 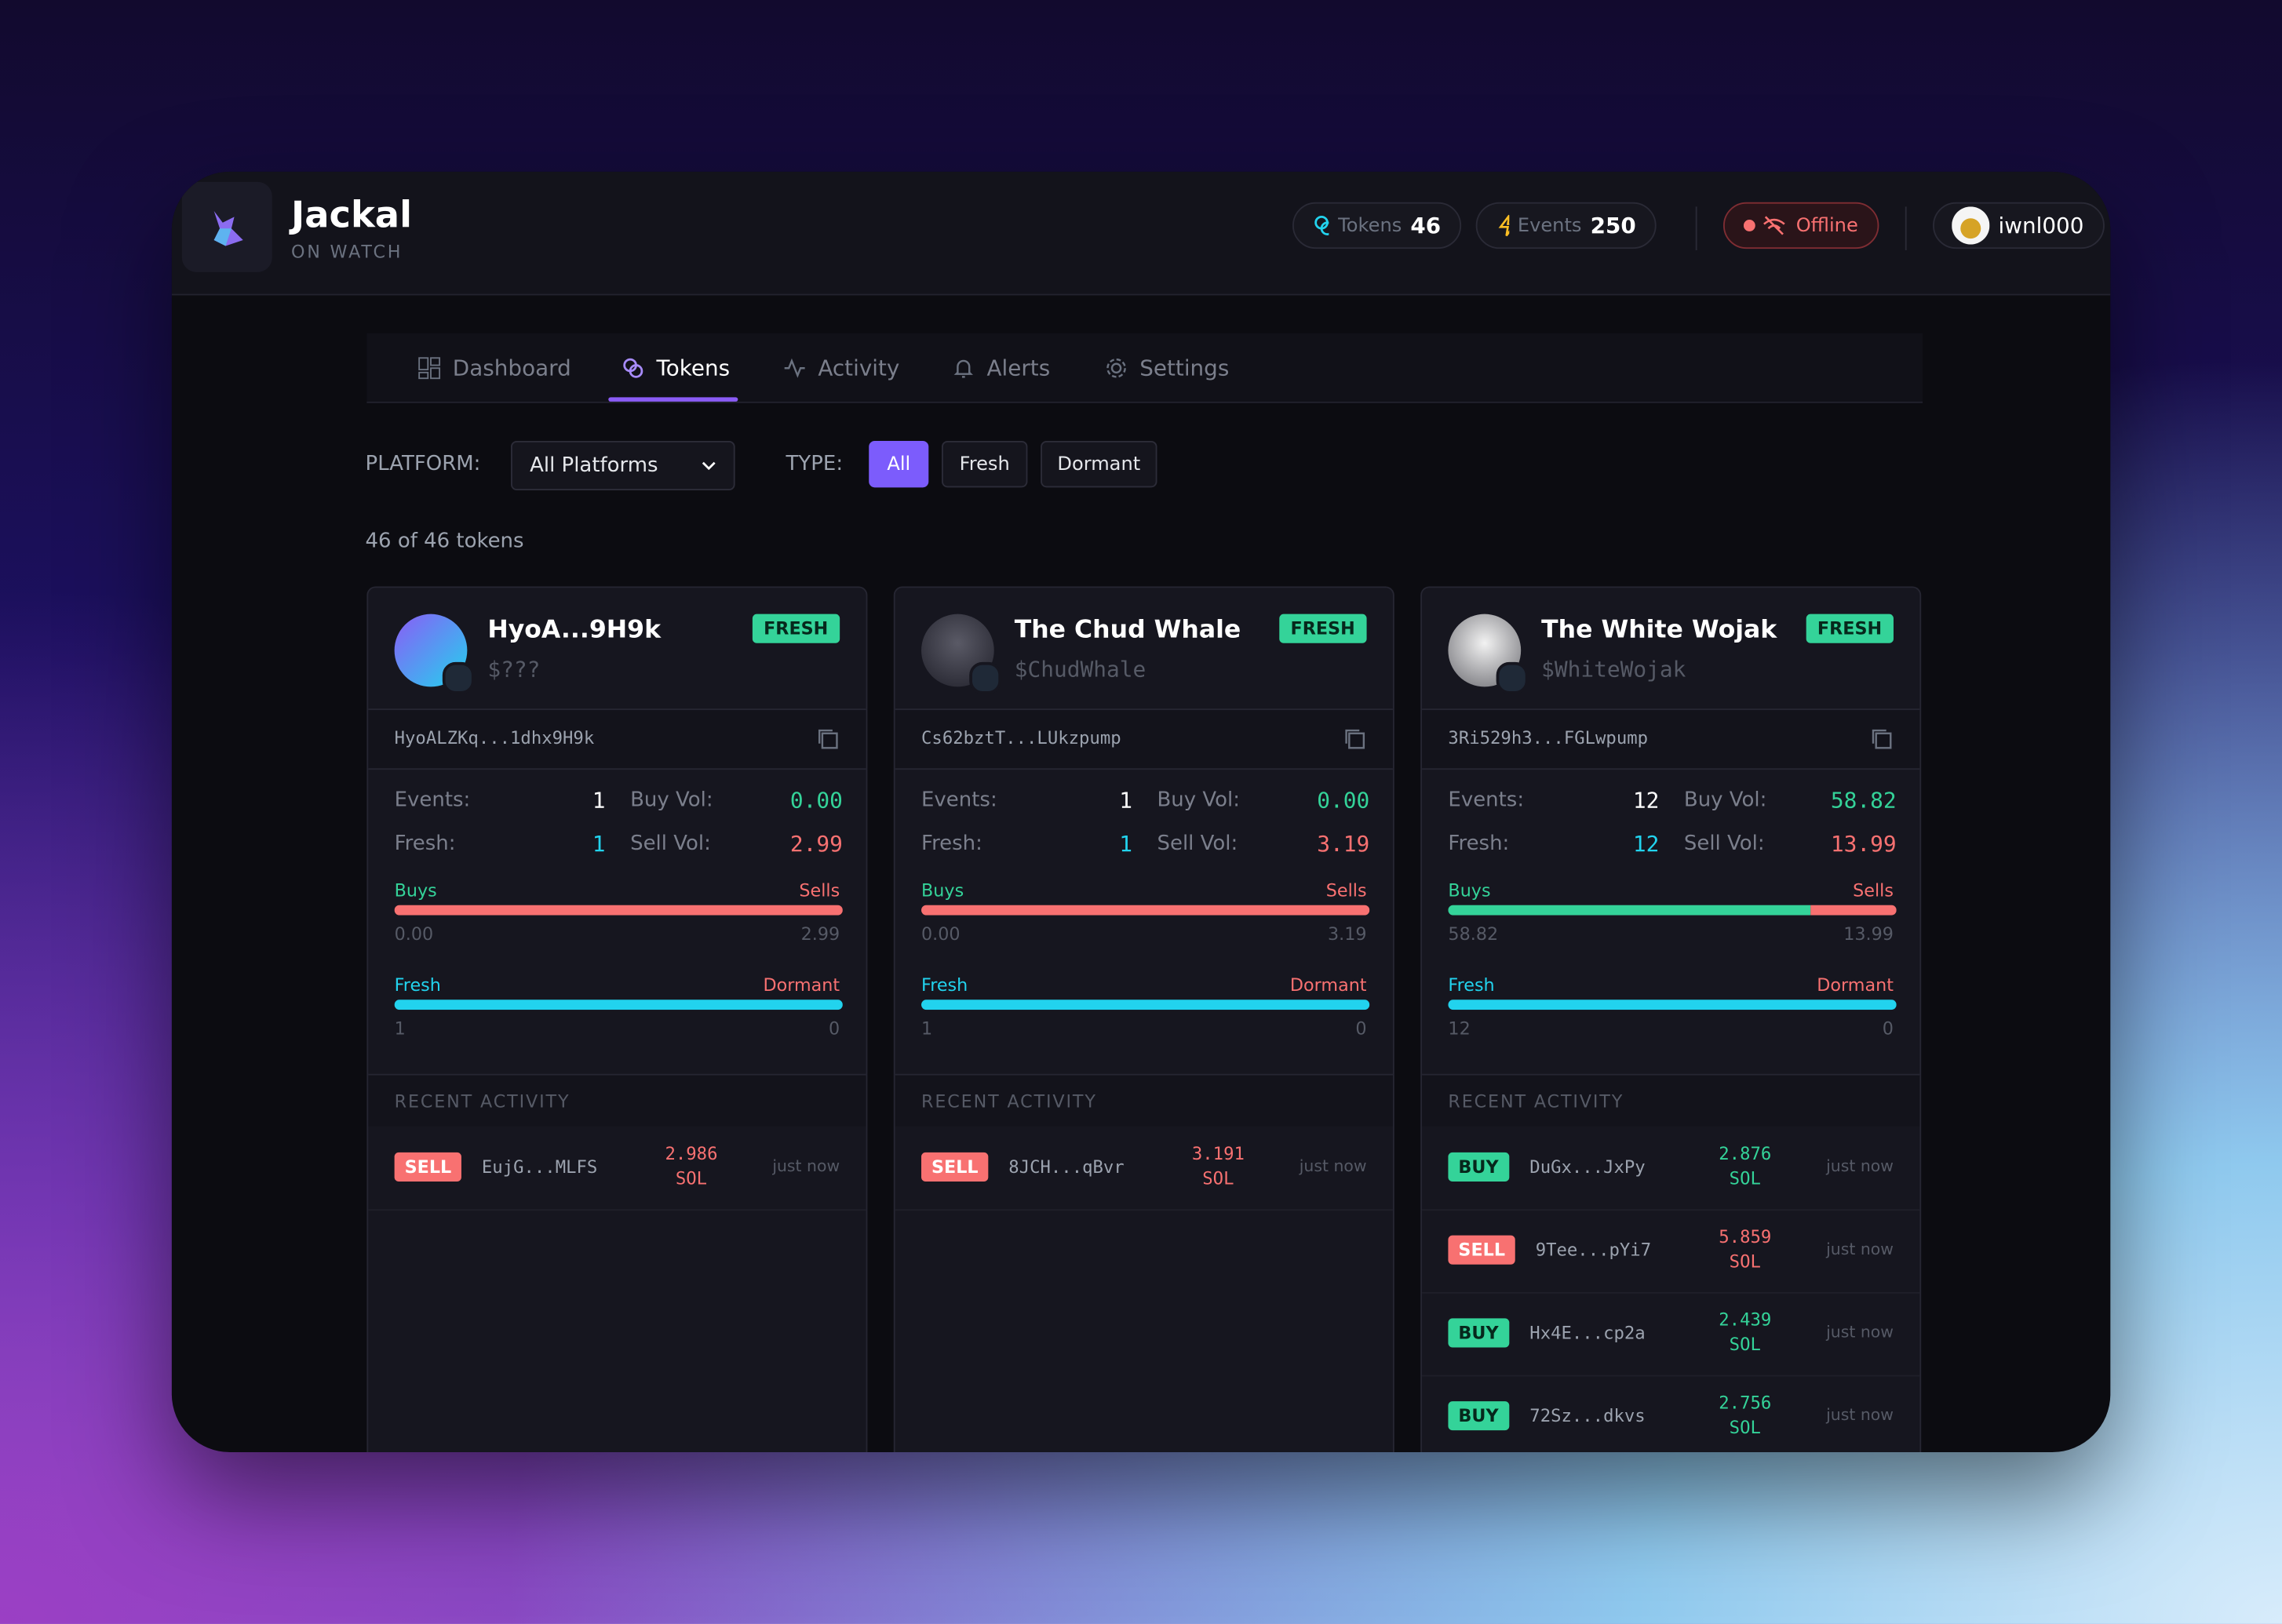 What do you see at coordinates (574, 630) in the screenshot?
I see `token-name: HyoA...9H9k` at bounding box center [574, 630].